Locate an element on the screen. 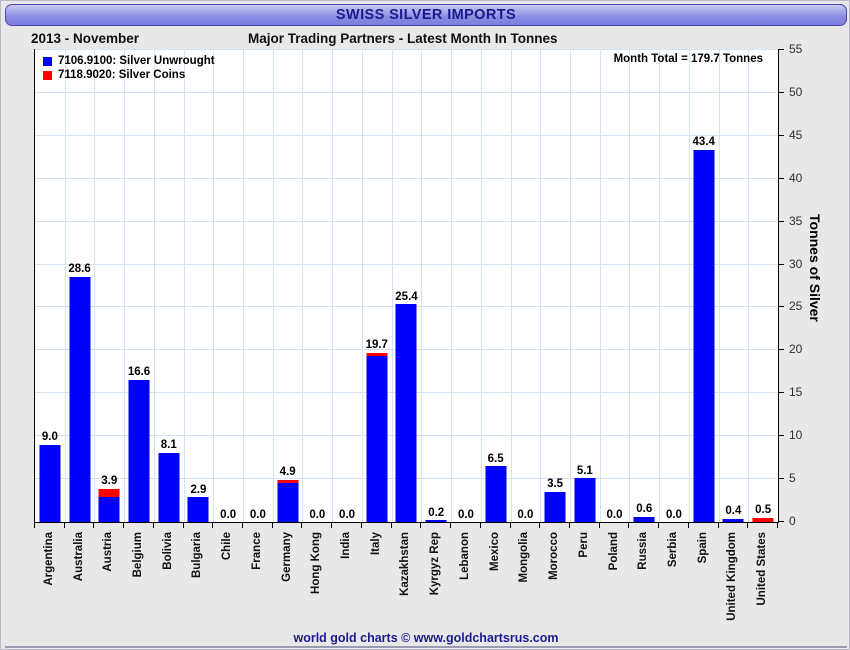 This screenshot has height=650, width=850. x-axis-label-slot: Belgium is located at coordinates (138, 575).